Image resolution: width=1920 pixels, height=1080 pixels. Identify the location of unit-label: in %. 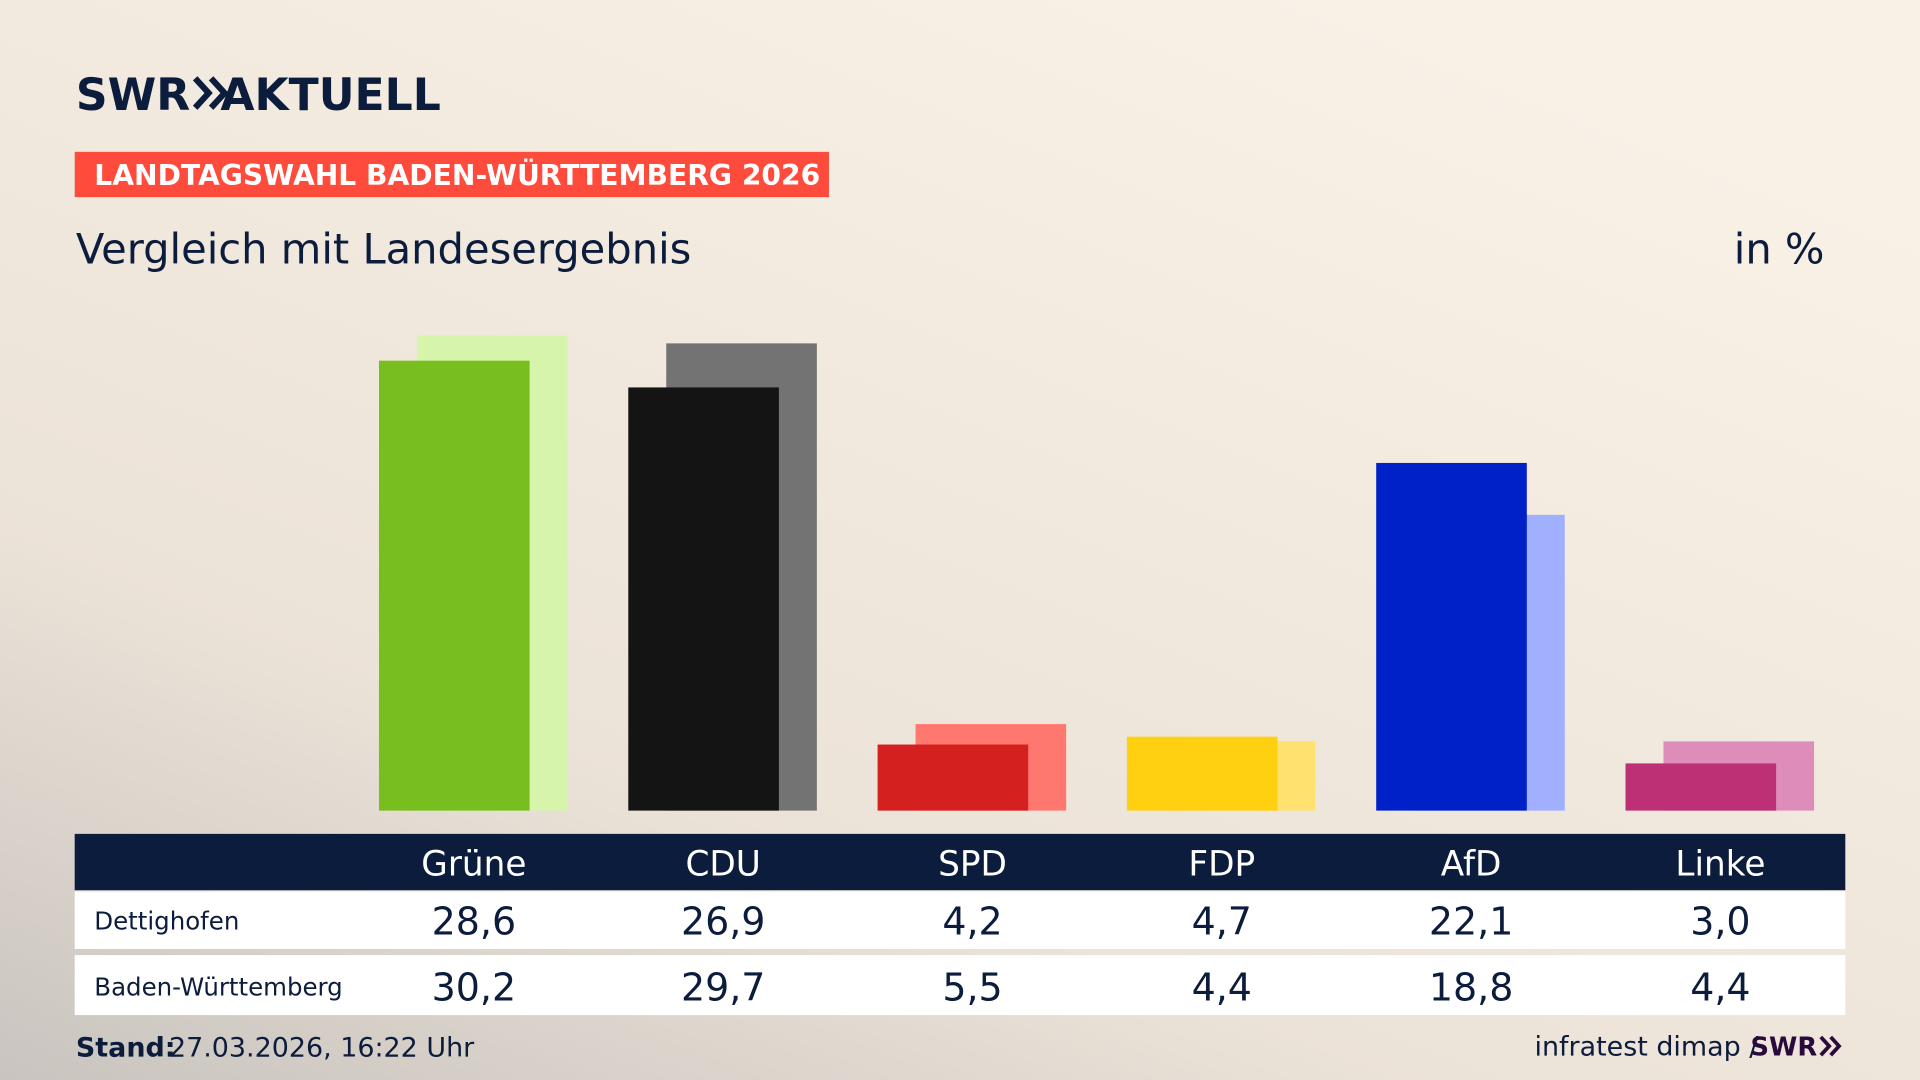
(1779, 248).